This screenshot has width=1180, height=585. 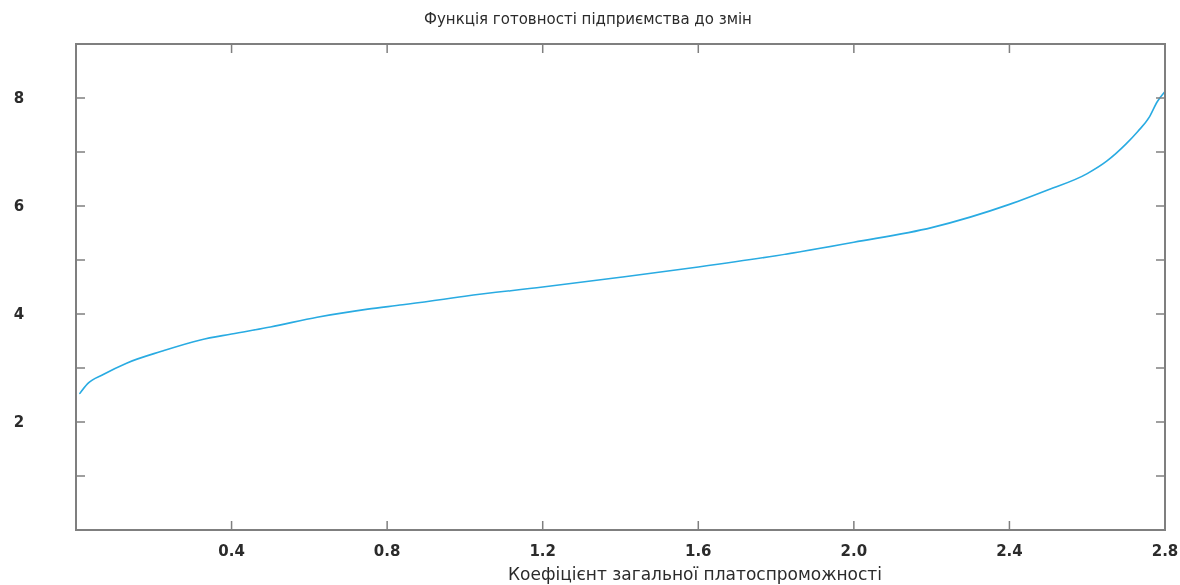 What do you see at coordinates (695, 574) in the screenshot?
I see `x-axis-title: Коефіцієнт загальної платоспроможності` at bounding box center [695, 574].